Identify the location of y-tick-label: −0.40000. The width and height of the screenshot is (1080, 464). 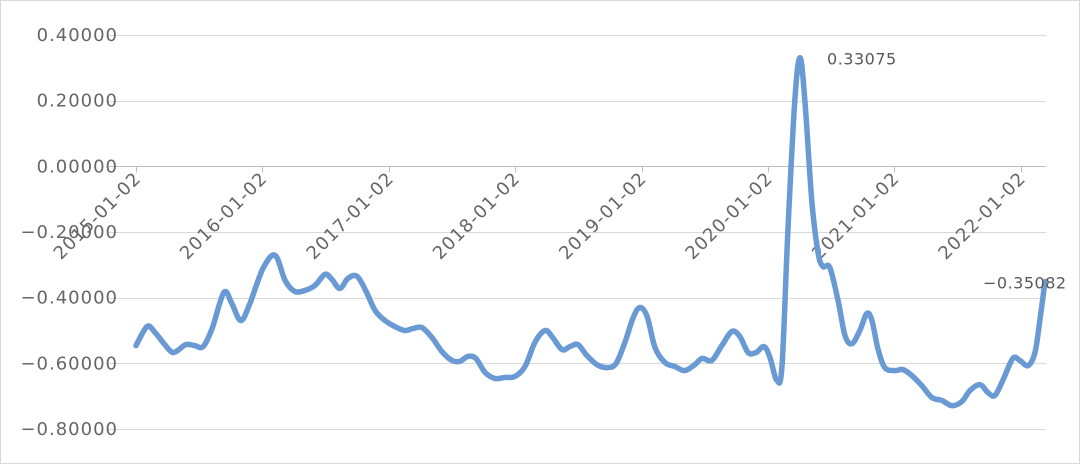
(69, 298).